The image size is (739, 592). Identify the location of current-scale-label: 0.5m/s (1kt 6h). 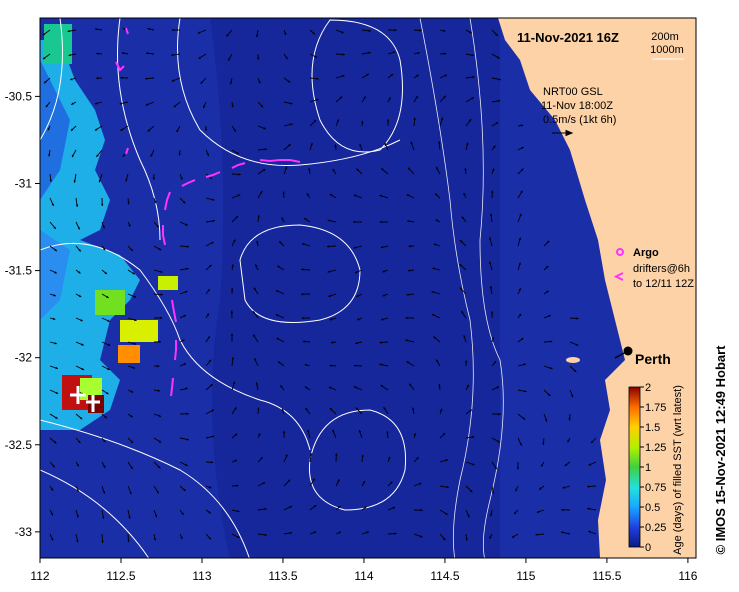
(579, 120).